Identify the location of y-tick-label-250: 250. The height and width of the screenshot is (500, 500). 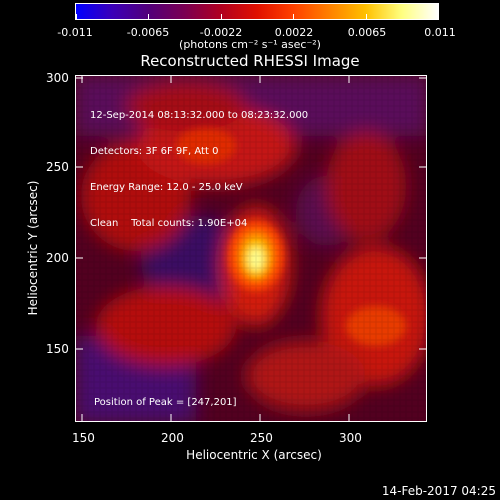
(57, 167).